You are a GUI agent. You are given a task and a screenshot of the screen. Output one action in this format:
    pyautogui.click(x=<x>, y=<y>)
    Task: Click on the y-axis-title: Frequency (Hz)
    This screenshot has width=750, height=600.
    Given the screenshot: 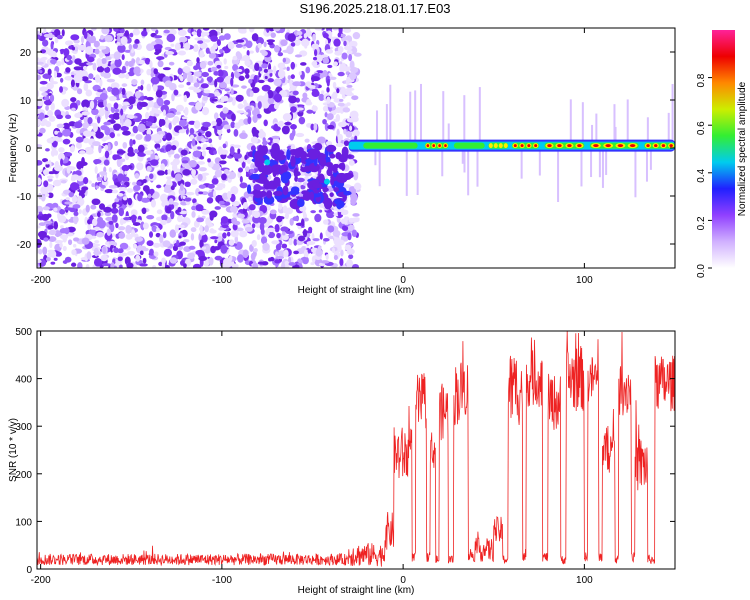 What is the action you would take?
    pyautogui.click(x=13, y=148)
    